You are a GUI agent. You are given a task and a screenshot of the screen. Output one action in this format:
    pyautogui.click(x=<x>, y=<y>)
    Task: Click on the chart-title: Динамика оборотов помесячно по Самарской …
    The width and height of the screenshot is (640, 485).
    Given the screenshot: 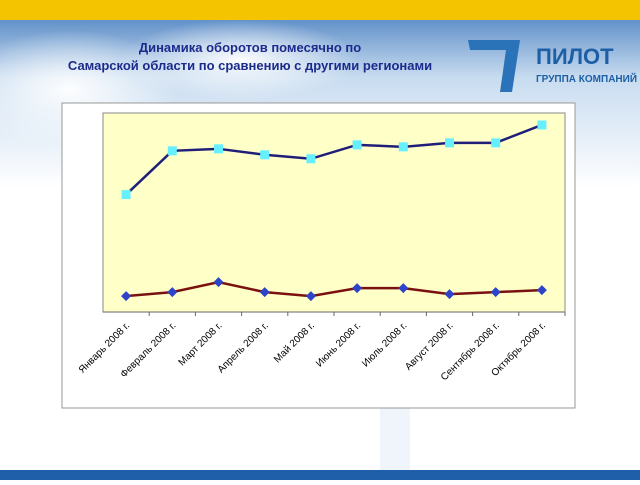 What is the action you would take?
    pyautogui.click(x=250, y=56)
    